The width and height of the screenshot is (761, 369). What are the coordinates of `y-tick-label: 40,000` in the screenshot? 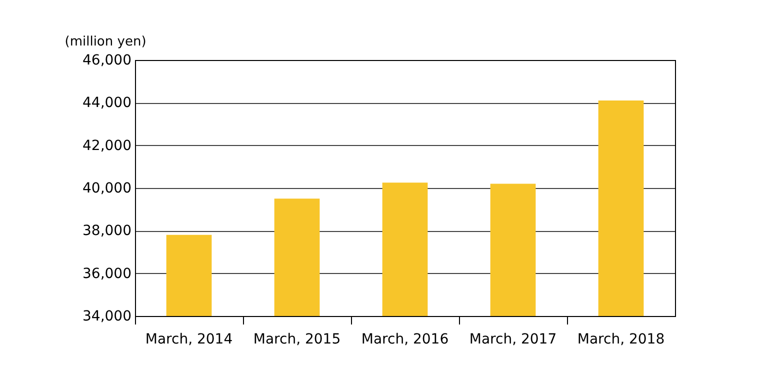 It's located at (107, 188).